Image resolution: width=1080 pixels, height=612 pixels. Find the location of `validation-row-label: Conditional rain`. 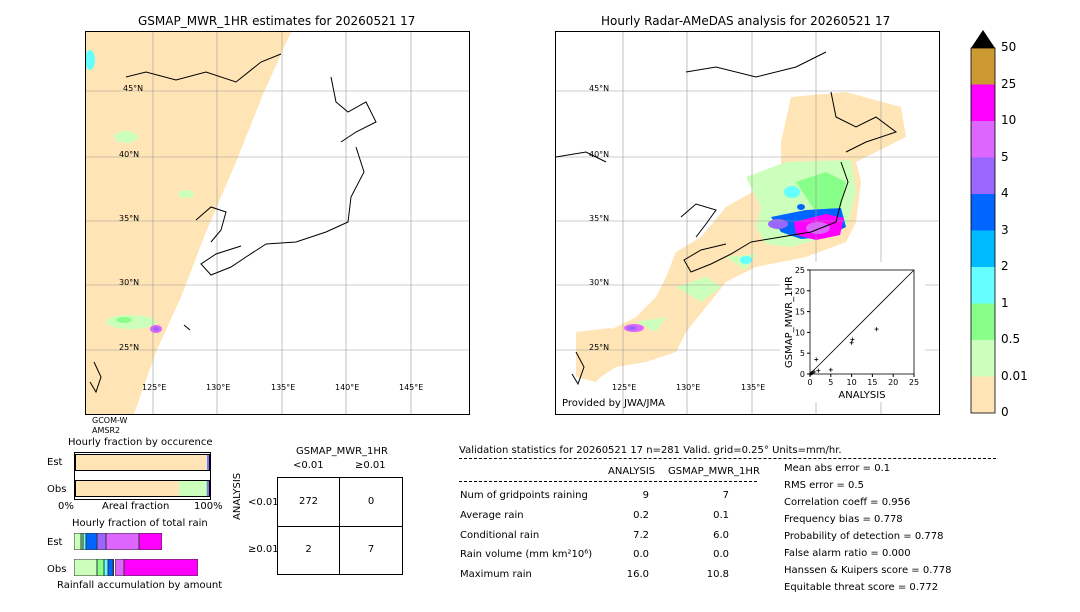

validation-row-label: Conditional rain is located at coordinates (500, 535).